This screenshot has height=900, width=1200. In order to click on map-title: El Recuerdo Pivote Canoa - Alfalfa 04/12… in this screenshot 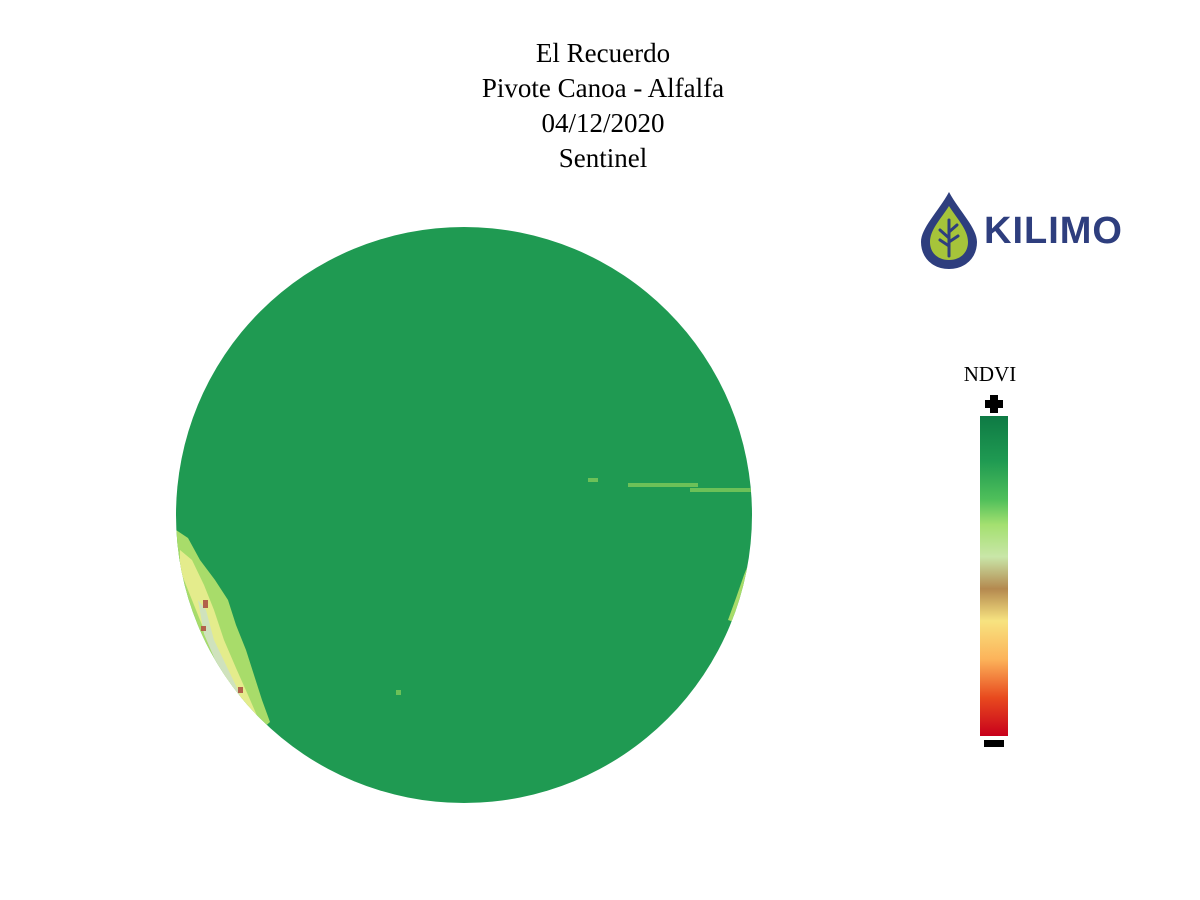, I will do `click(603, 106)`.